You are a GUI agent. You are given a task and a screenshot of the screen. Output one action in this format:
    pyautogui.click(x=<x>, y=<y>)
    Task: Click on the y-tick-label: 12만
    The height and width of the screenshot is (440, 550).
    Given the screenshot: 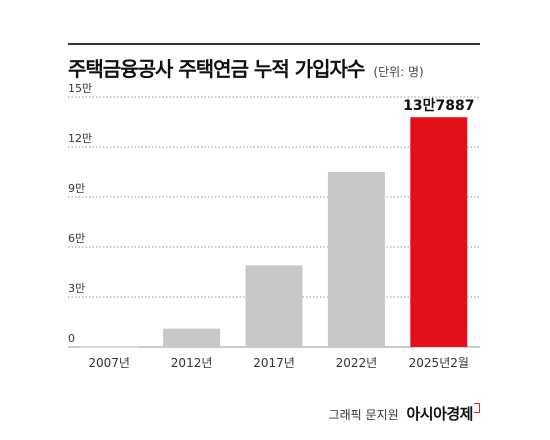 What is the action you would take?
    pyautogui.click(x=80, y=138)
    